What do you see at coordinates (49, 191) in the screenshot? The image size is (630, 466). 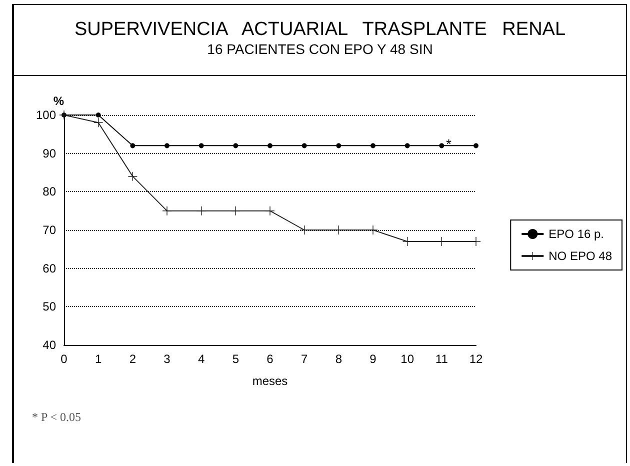 I see `y-tick-label: 80` at bounding box center [49, 191].